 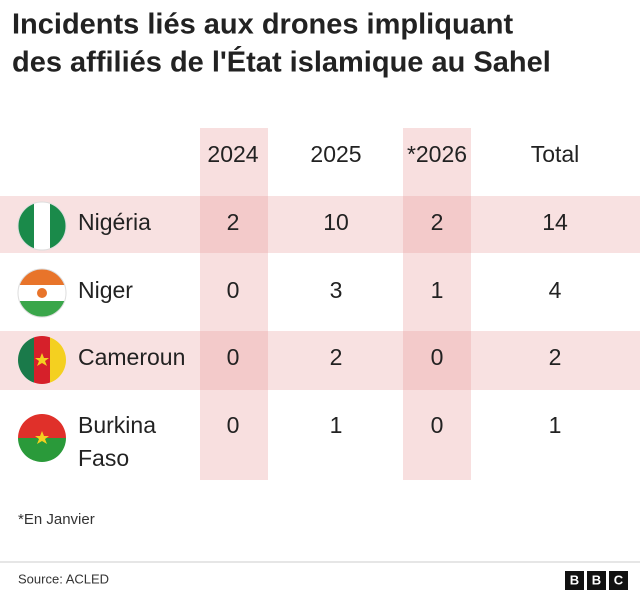 What do you see at coordinates (437, 154) in the screenshot?
I see `column-header: *2026` at bounding box center [437, 154].